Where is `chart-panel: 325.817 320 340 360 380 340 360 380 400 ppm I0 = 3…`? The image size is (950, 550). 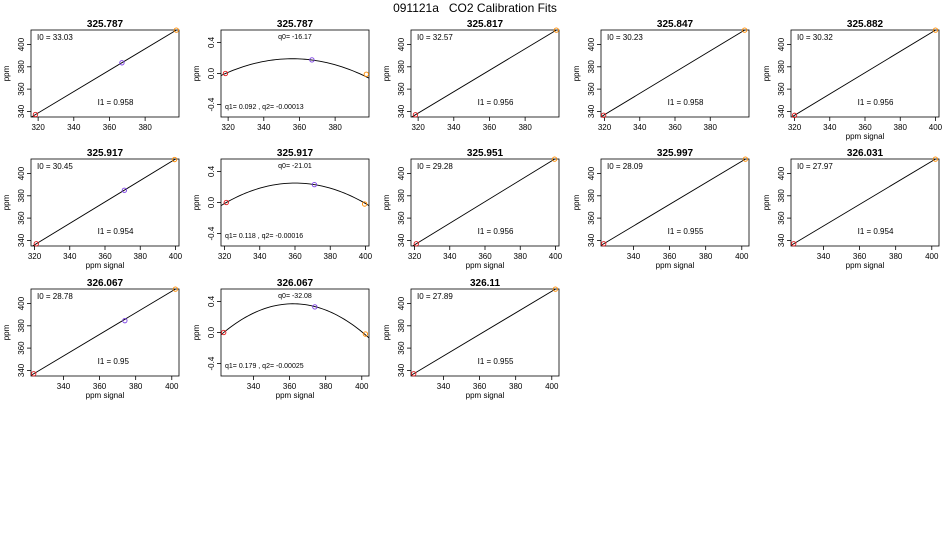
chart-panel: 325.817 320 340 360 380 340 360 380 400 ppm I0 = 3… is located at coordinates (471, 75).